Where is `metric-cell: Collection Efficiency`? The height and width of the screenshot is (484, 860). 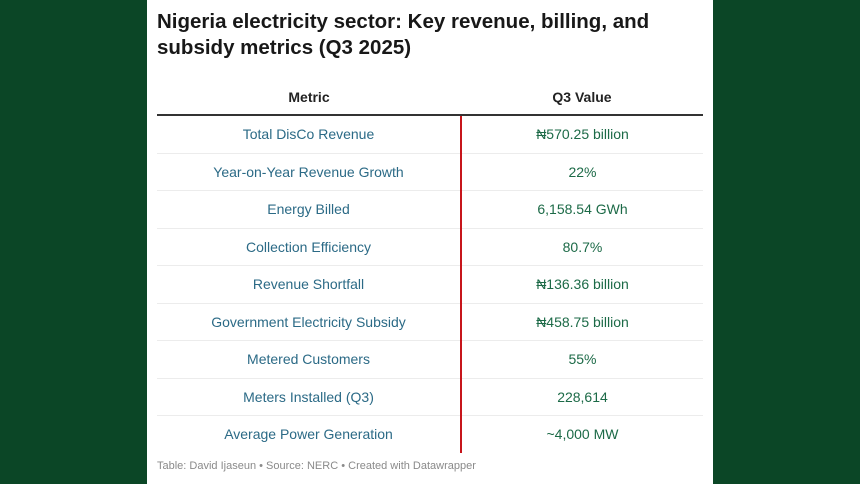
metric-cell: Collection Efficiency is located at coordinates (309, 247).